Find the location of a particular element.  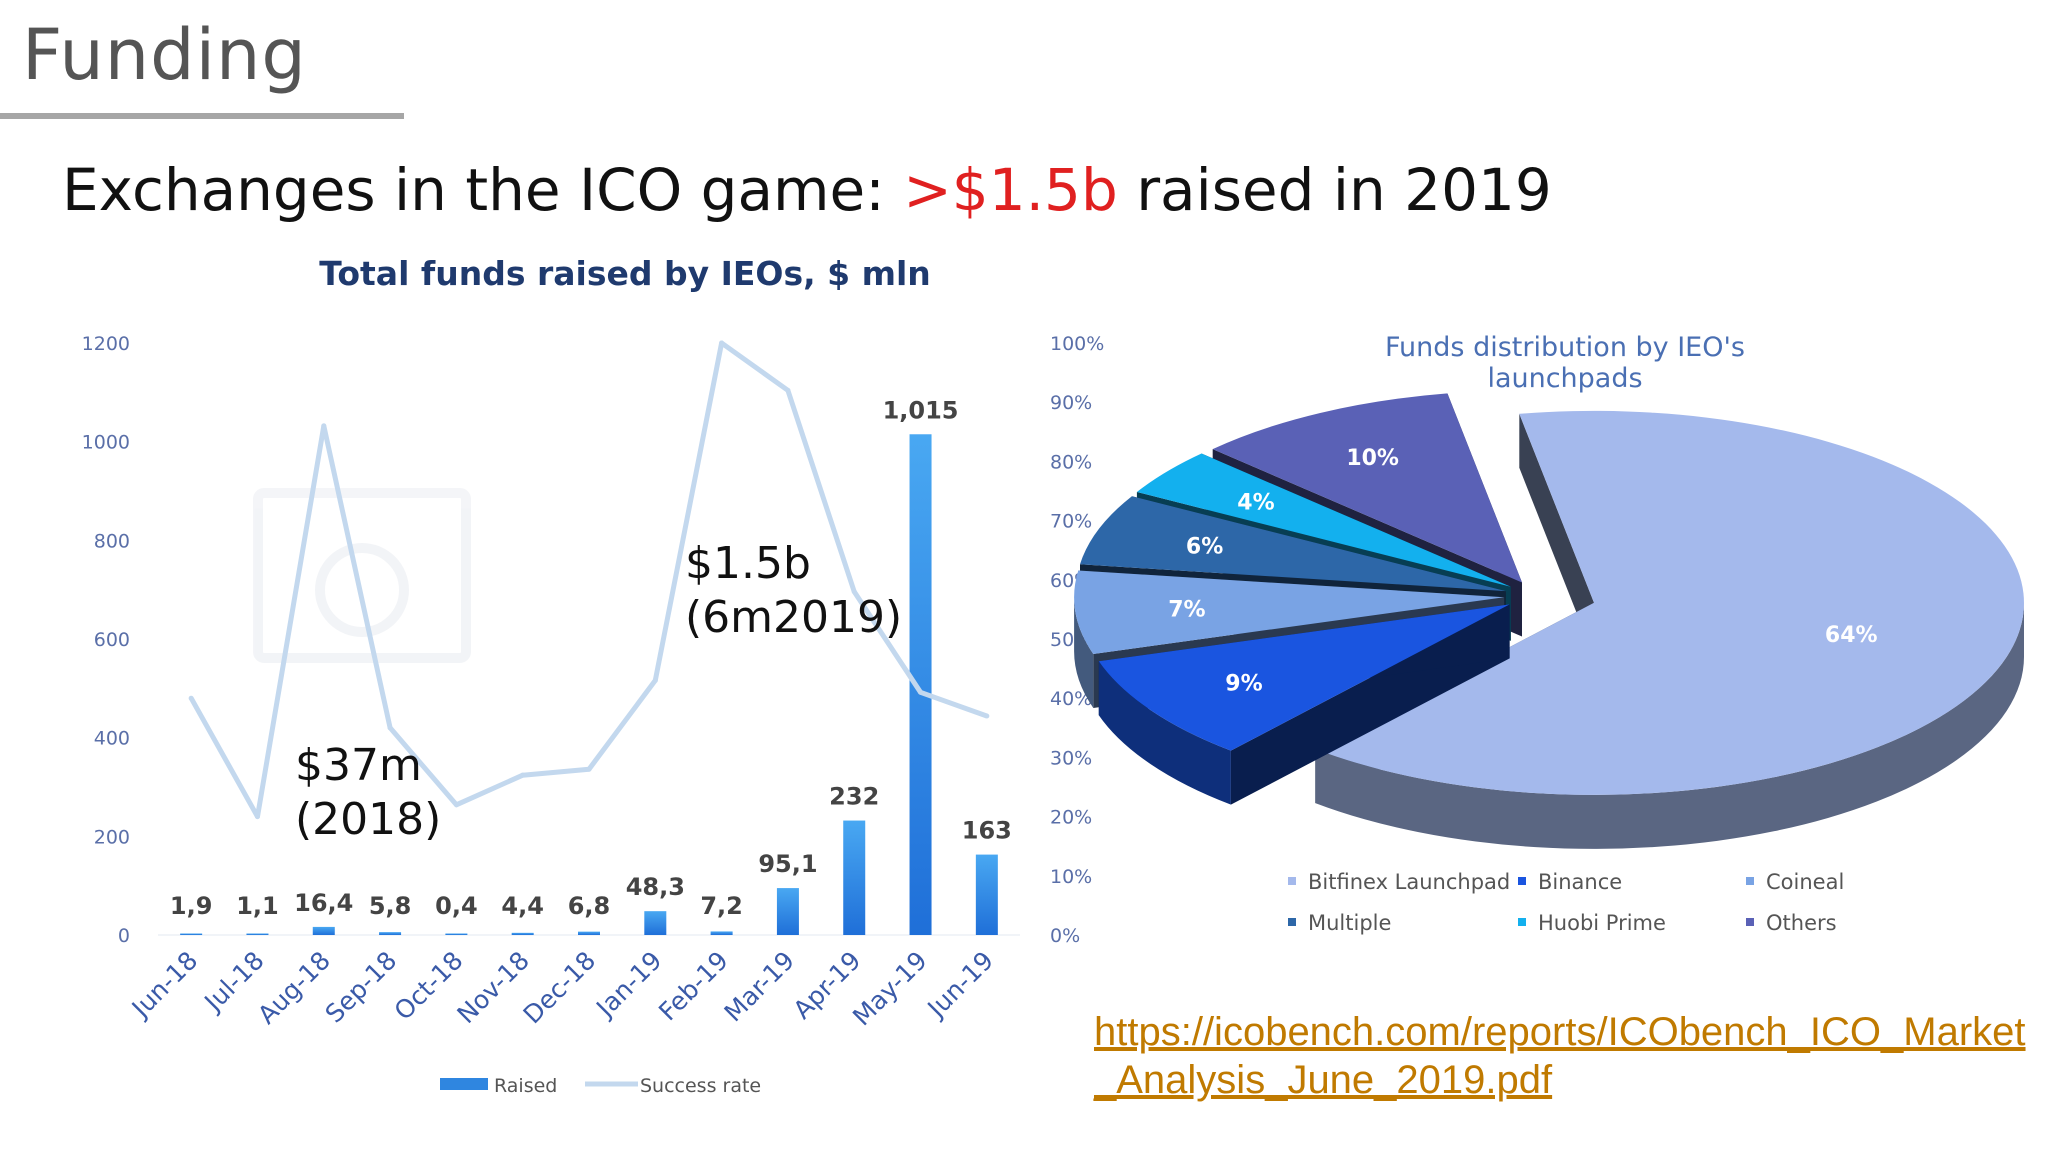

legend-label-raised: Raised is located at coordinates (525, 1086).